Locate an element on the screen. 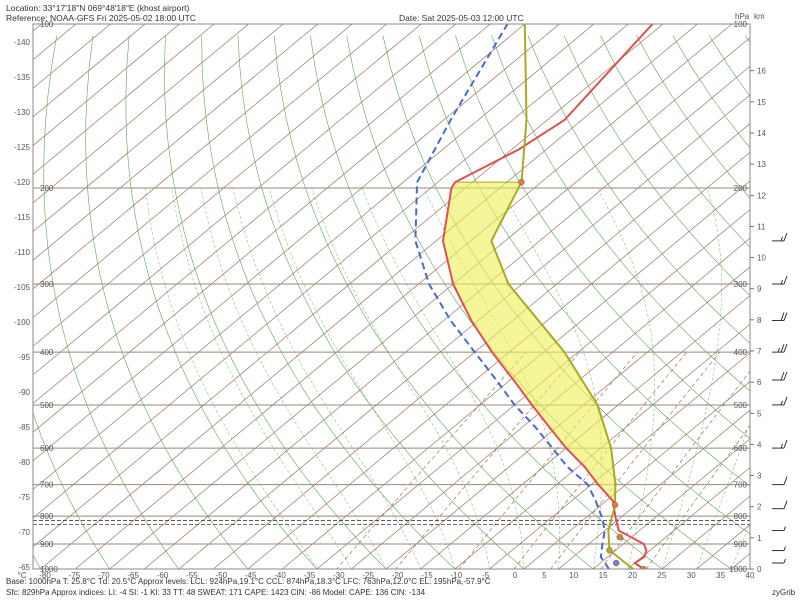 The height and width of the screenshot is (600, 800). altitude-label: 4 is located at coordinates (759, 444).